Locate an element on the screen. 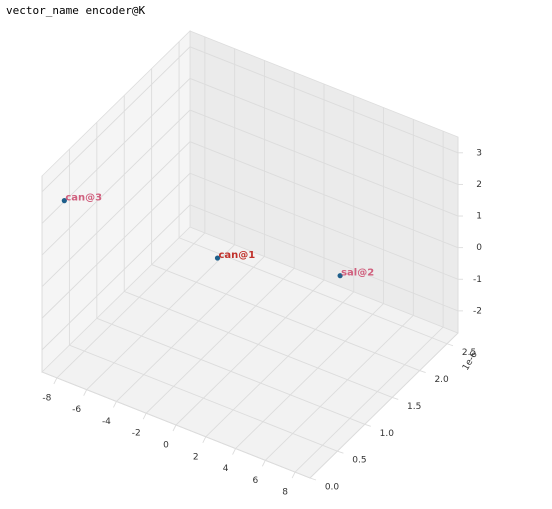 This screenshot has height=509, width=552. z-tick-label: 2 is located at coordinates (479, 185).